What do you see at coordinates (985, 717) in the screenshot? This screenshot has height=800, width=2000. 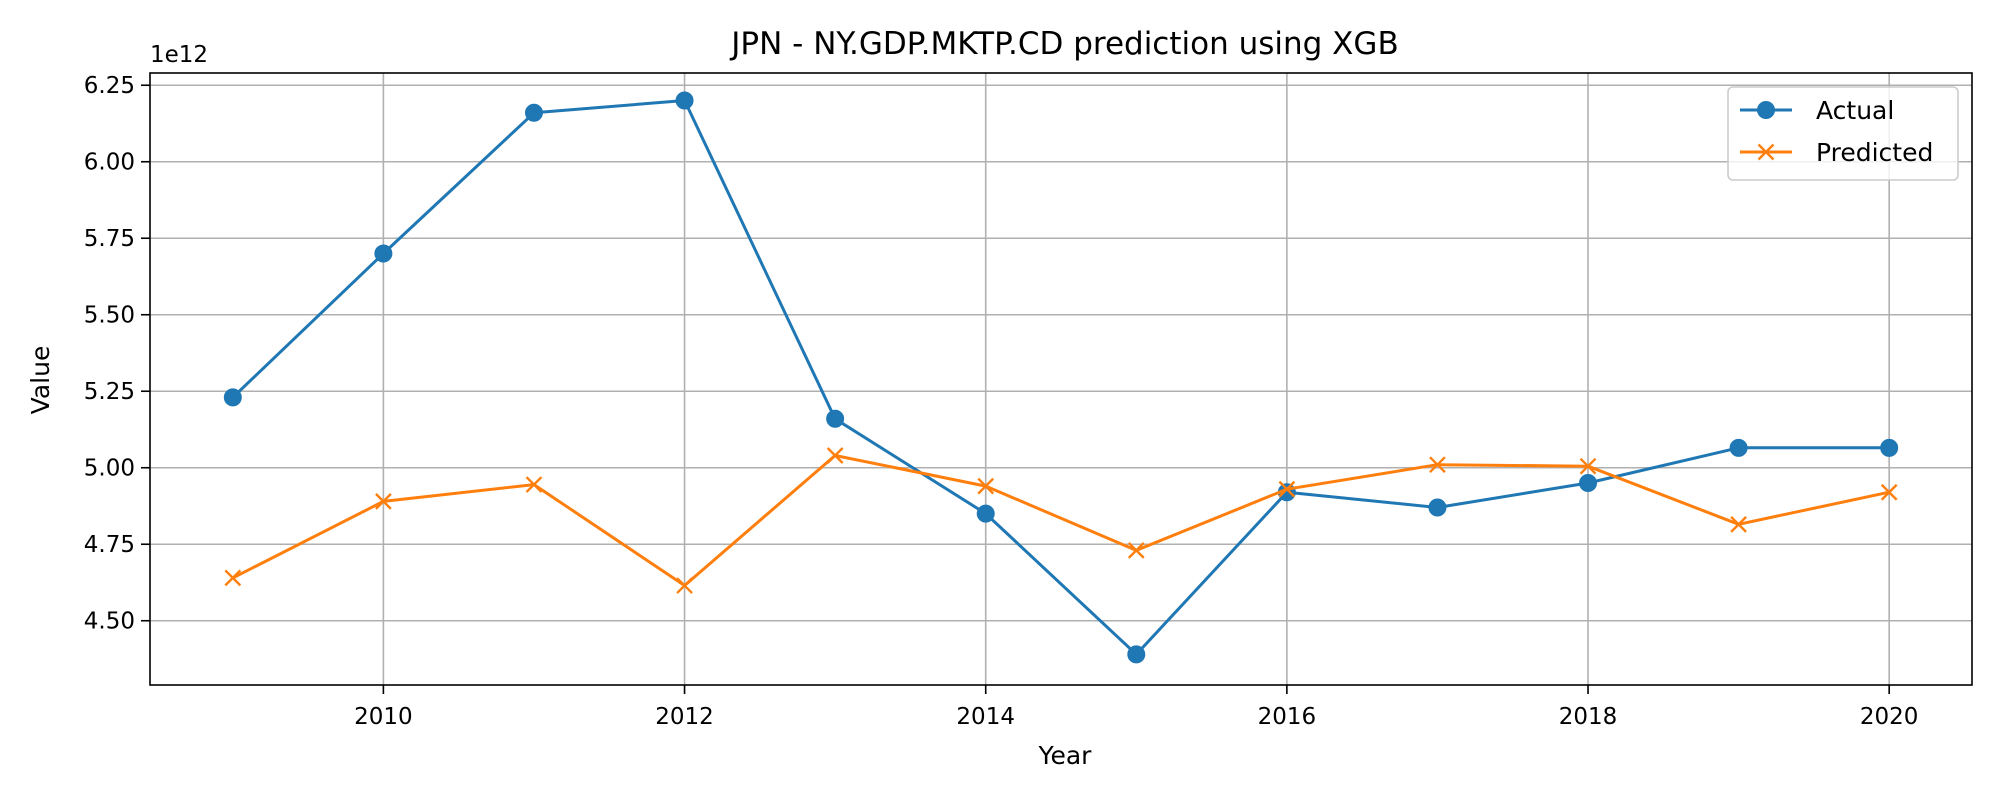 I see `x-tick-label: 2014` at bounding box center [985, 717].